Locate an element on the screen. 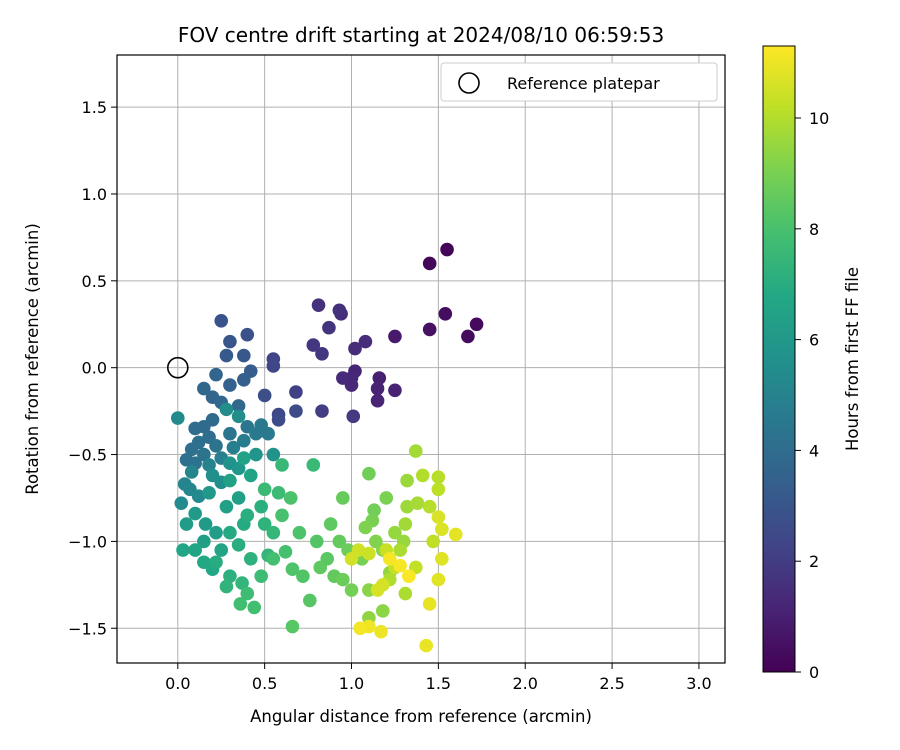 The image size is (900, 750). y-axis-ticks: −1.5 −1.0 −0.5 0.0 0.5 1.0 1.5 is located at coordinates (92, 368).